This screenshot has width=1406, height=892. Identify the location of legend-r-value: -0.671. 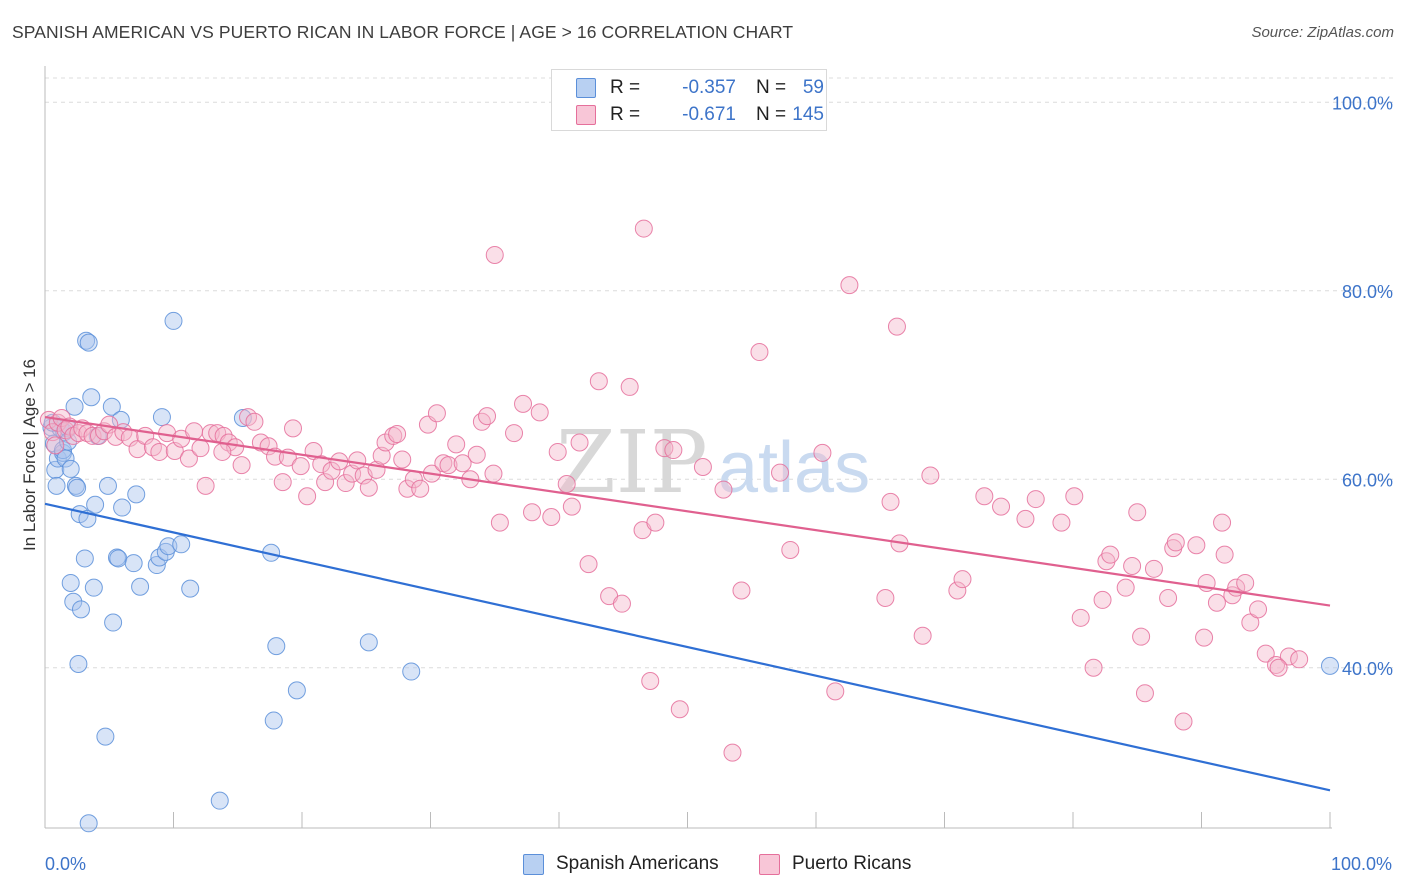
(709, 114).